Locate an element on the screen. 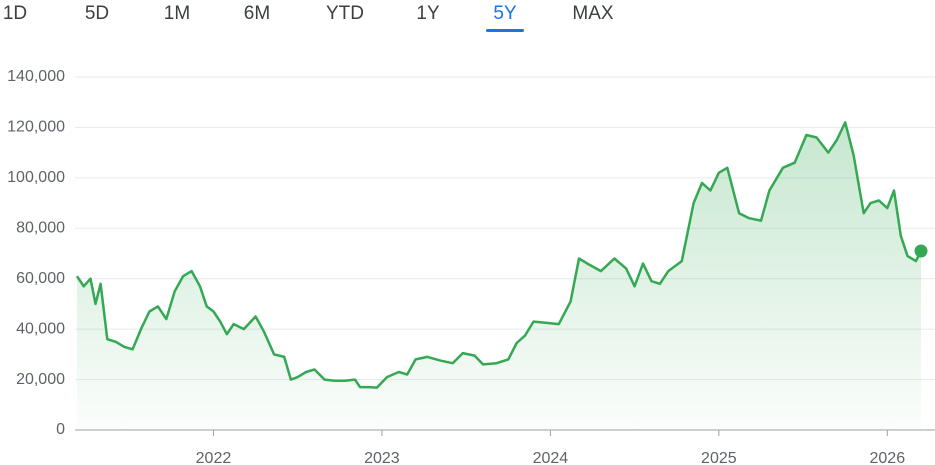  x-tick-label: 2025 is located at coordinates (719, 457).